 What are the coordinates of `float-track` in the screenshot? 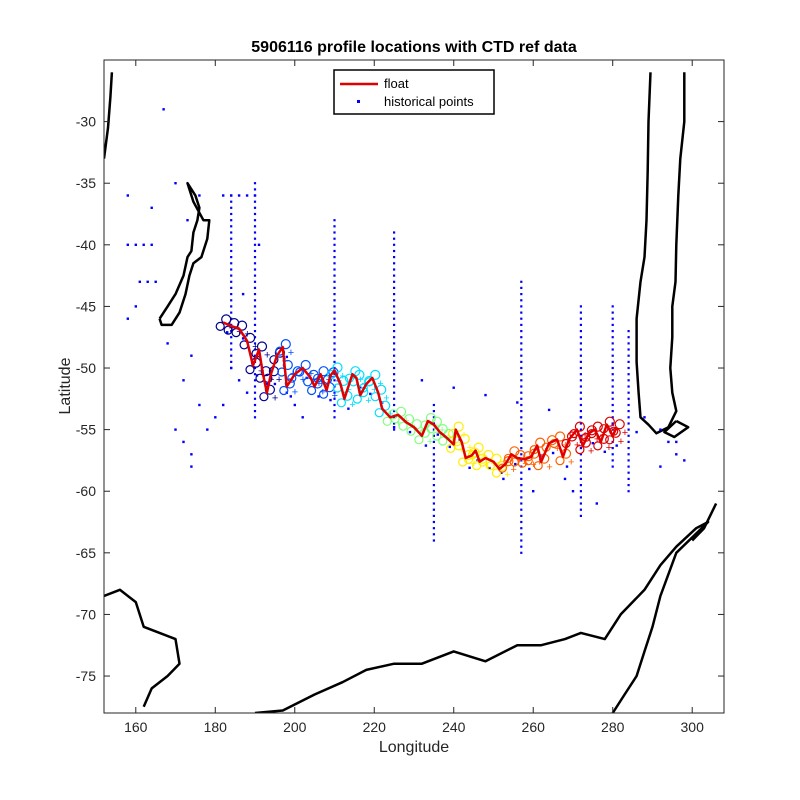 It's located at (420, 396).